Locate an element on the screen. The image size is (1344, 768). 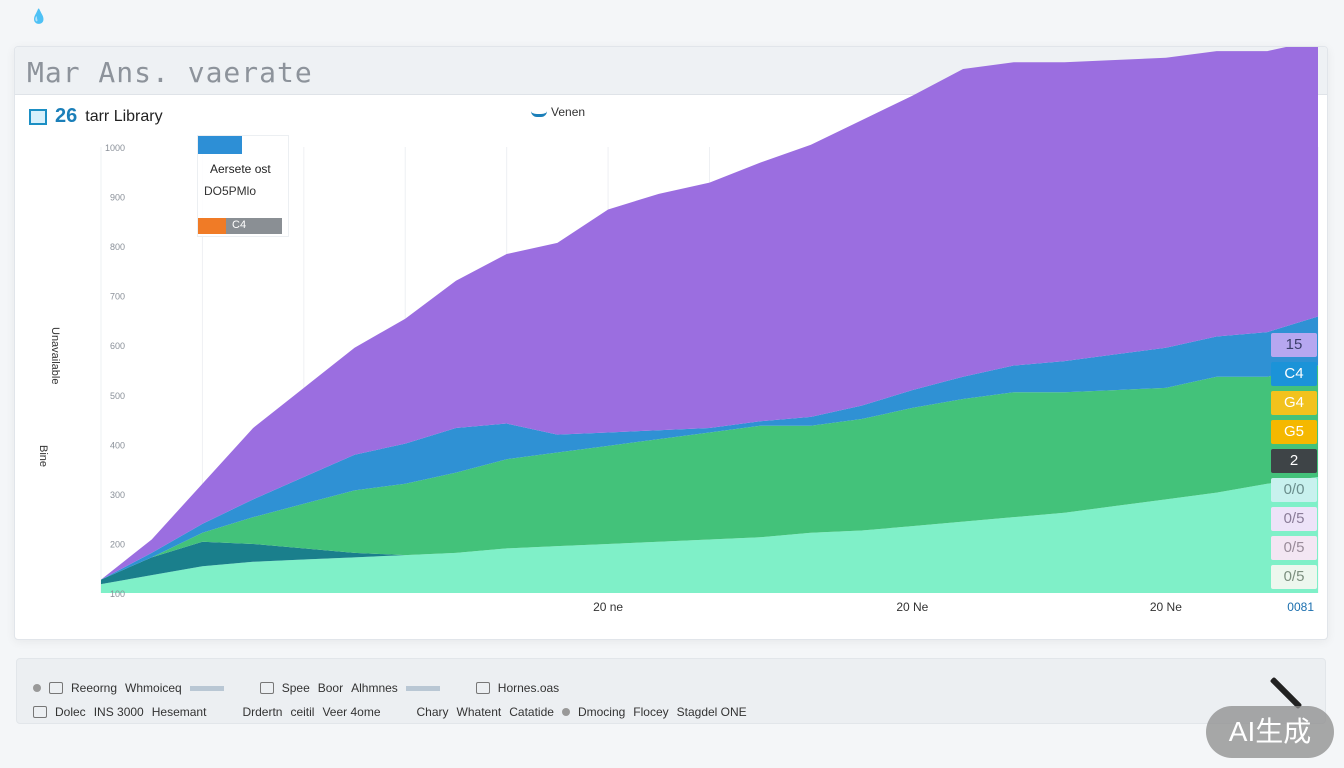
ai-watermark: AI生成 is located at coordinates (1270, 732).